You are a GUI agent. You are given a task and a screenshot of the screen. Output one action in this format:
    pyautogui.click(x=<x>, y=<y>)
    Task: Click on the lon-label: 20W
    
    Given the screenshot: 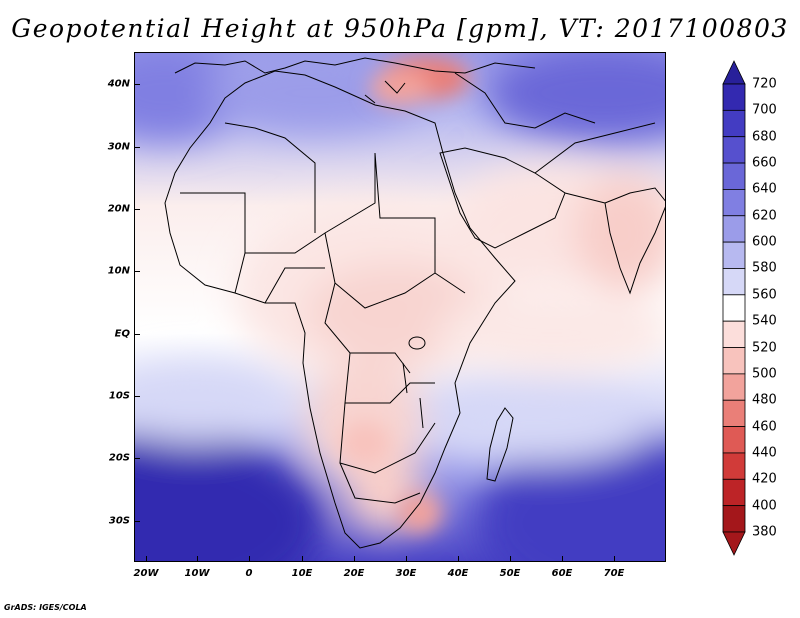 What is the action you would take?
    pyautogui.click(x=146, y=573)
    